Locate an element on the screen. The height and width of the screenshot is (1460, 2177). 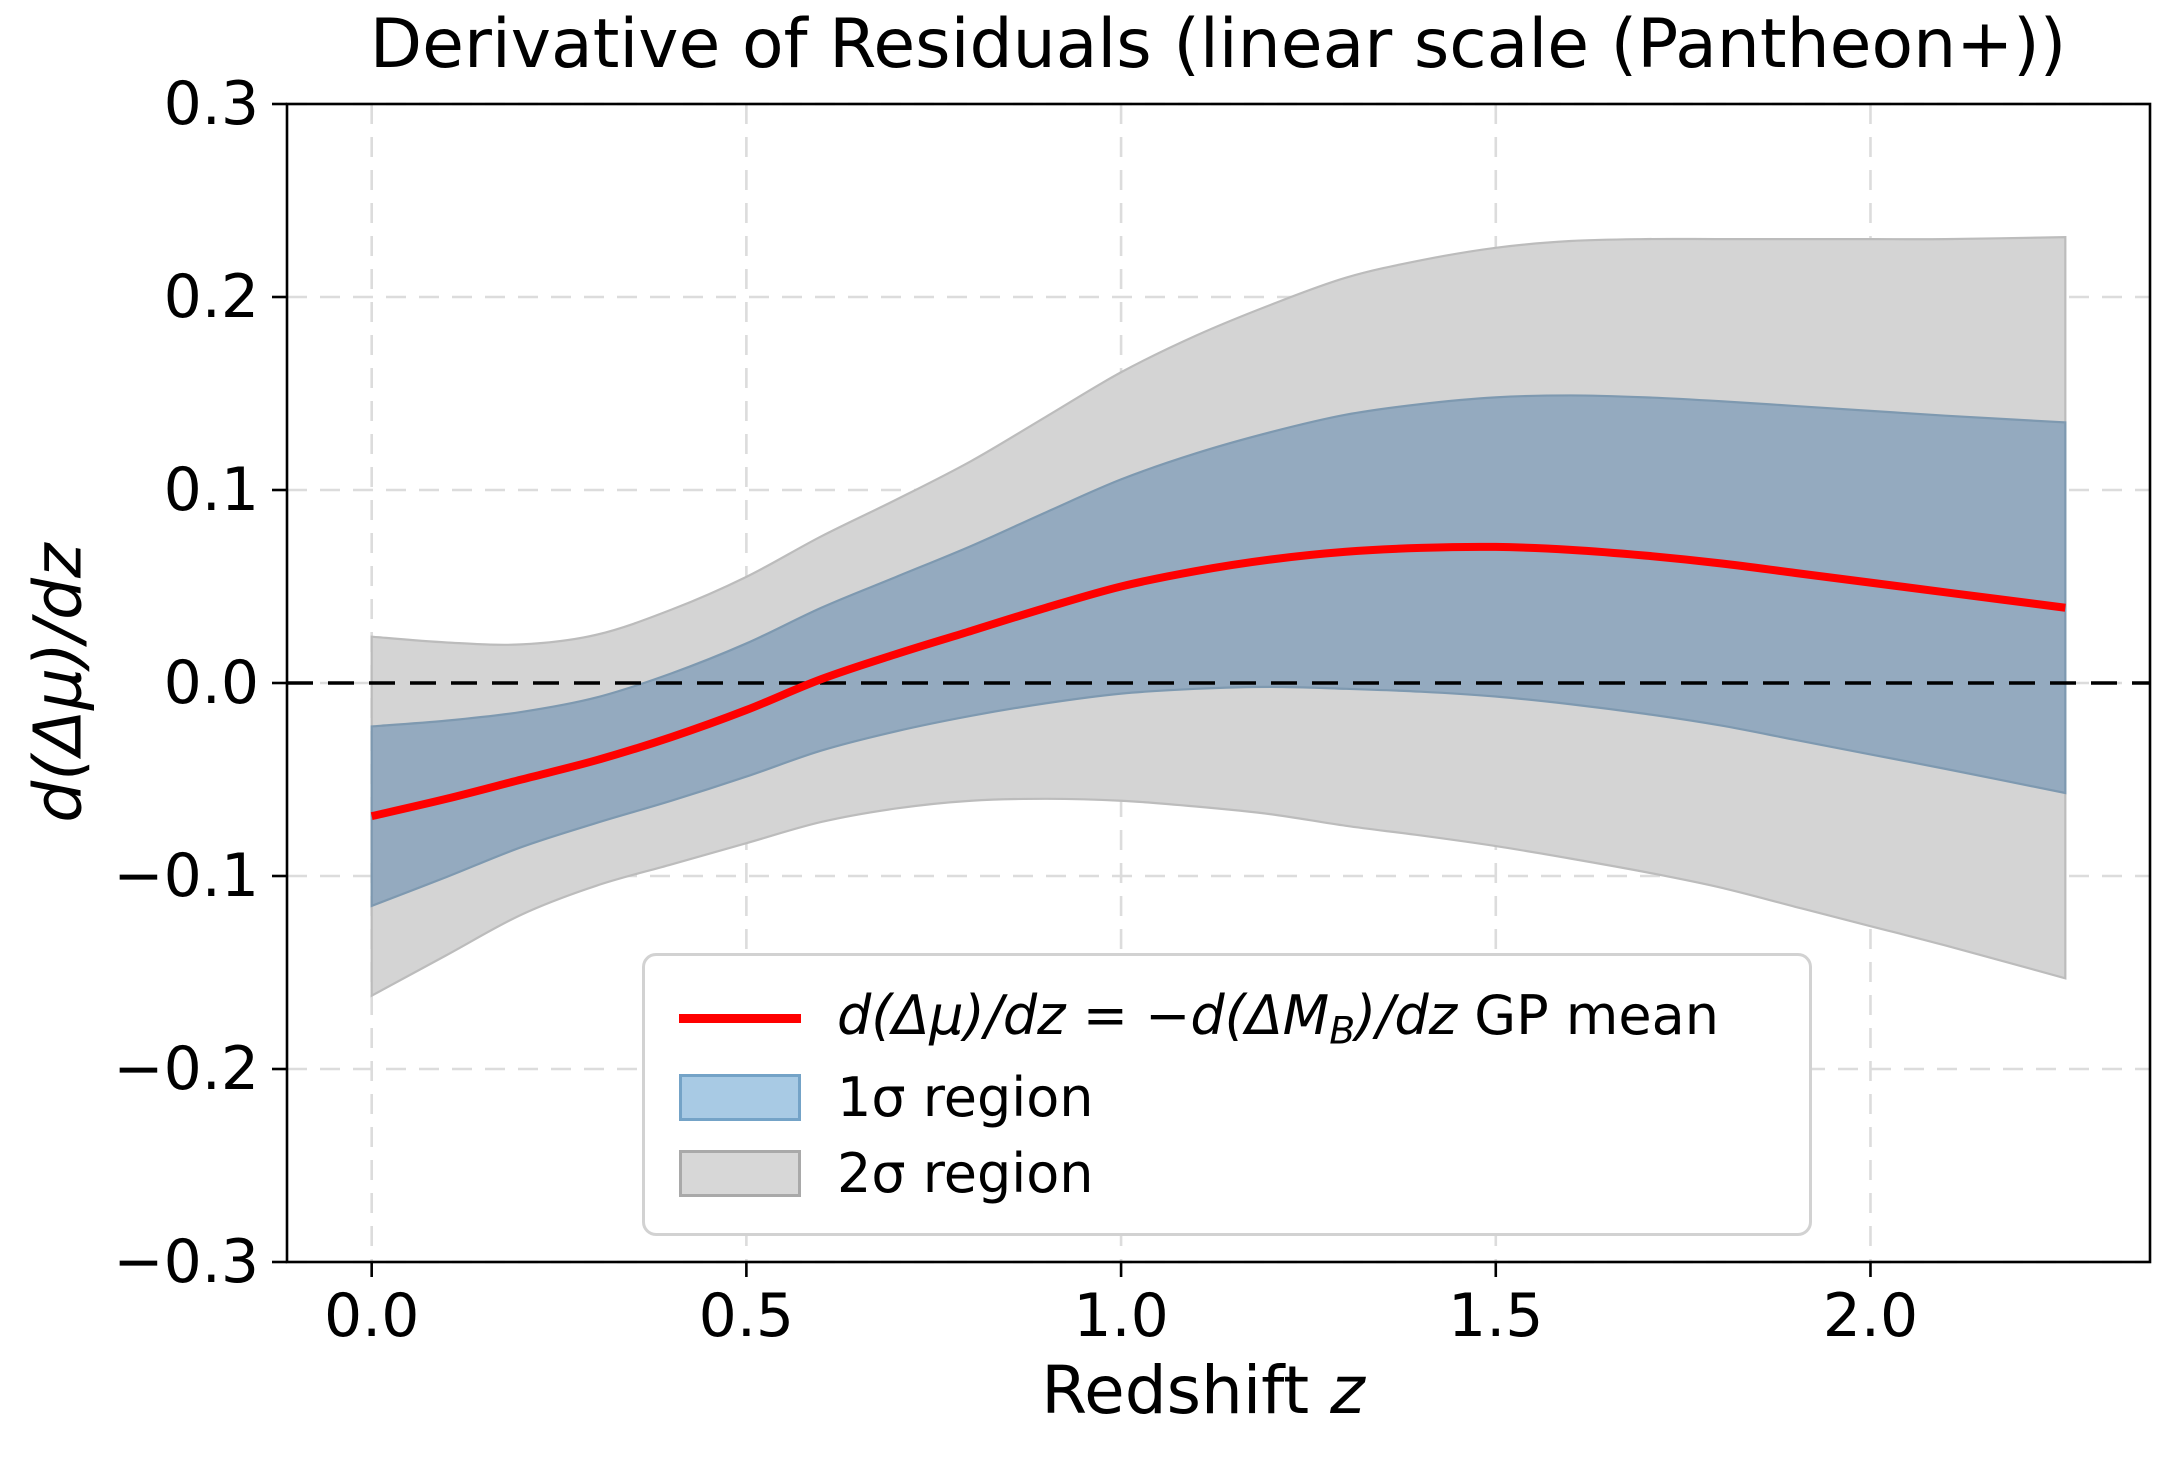
y-tick-label: −0.3 is located at coordinates (186, 1262).